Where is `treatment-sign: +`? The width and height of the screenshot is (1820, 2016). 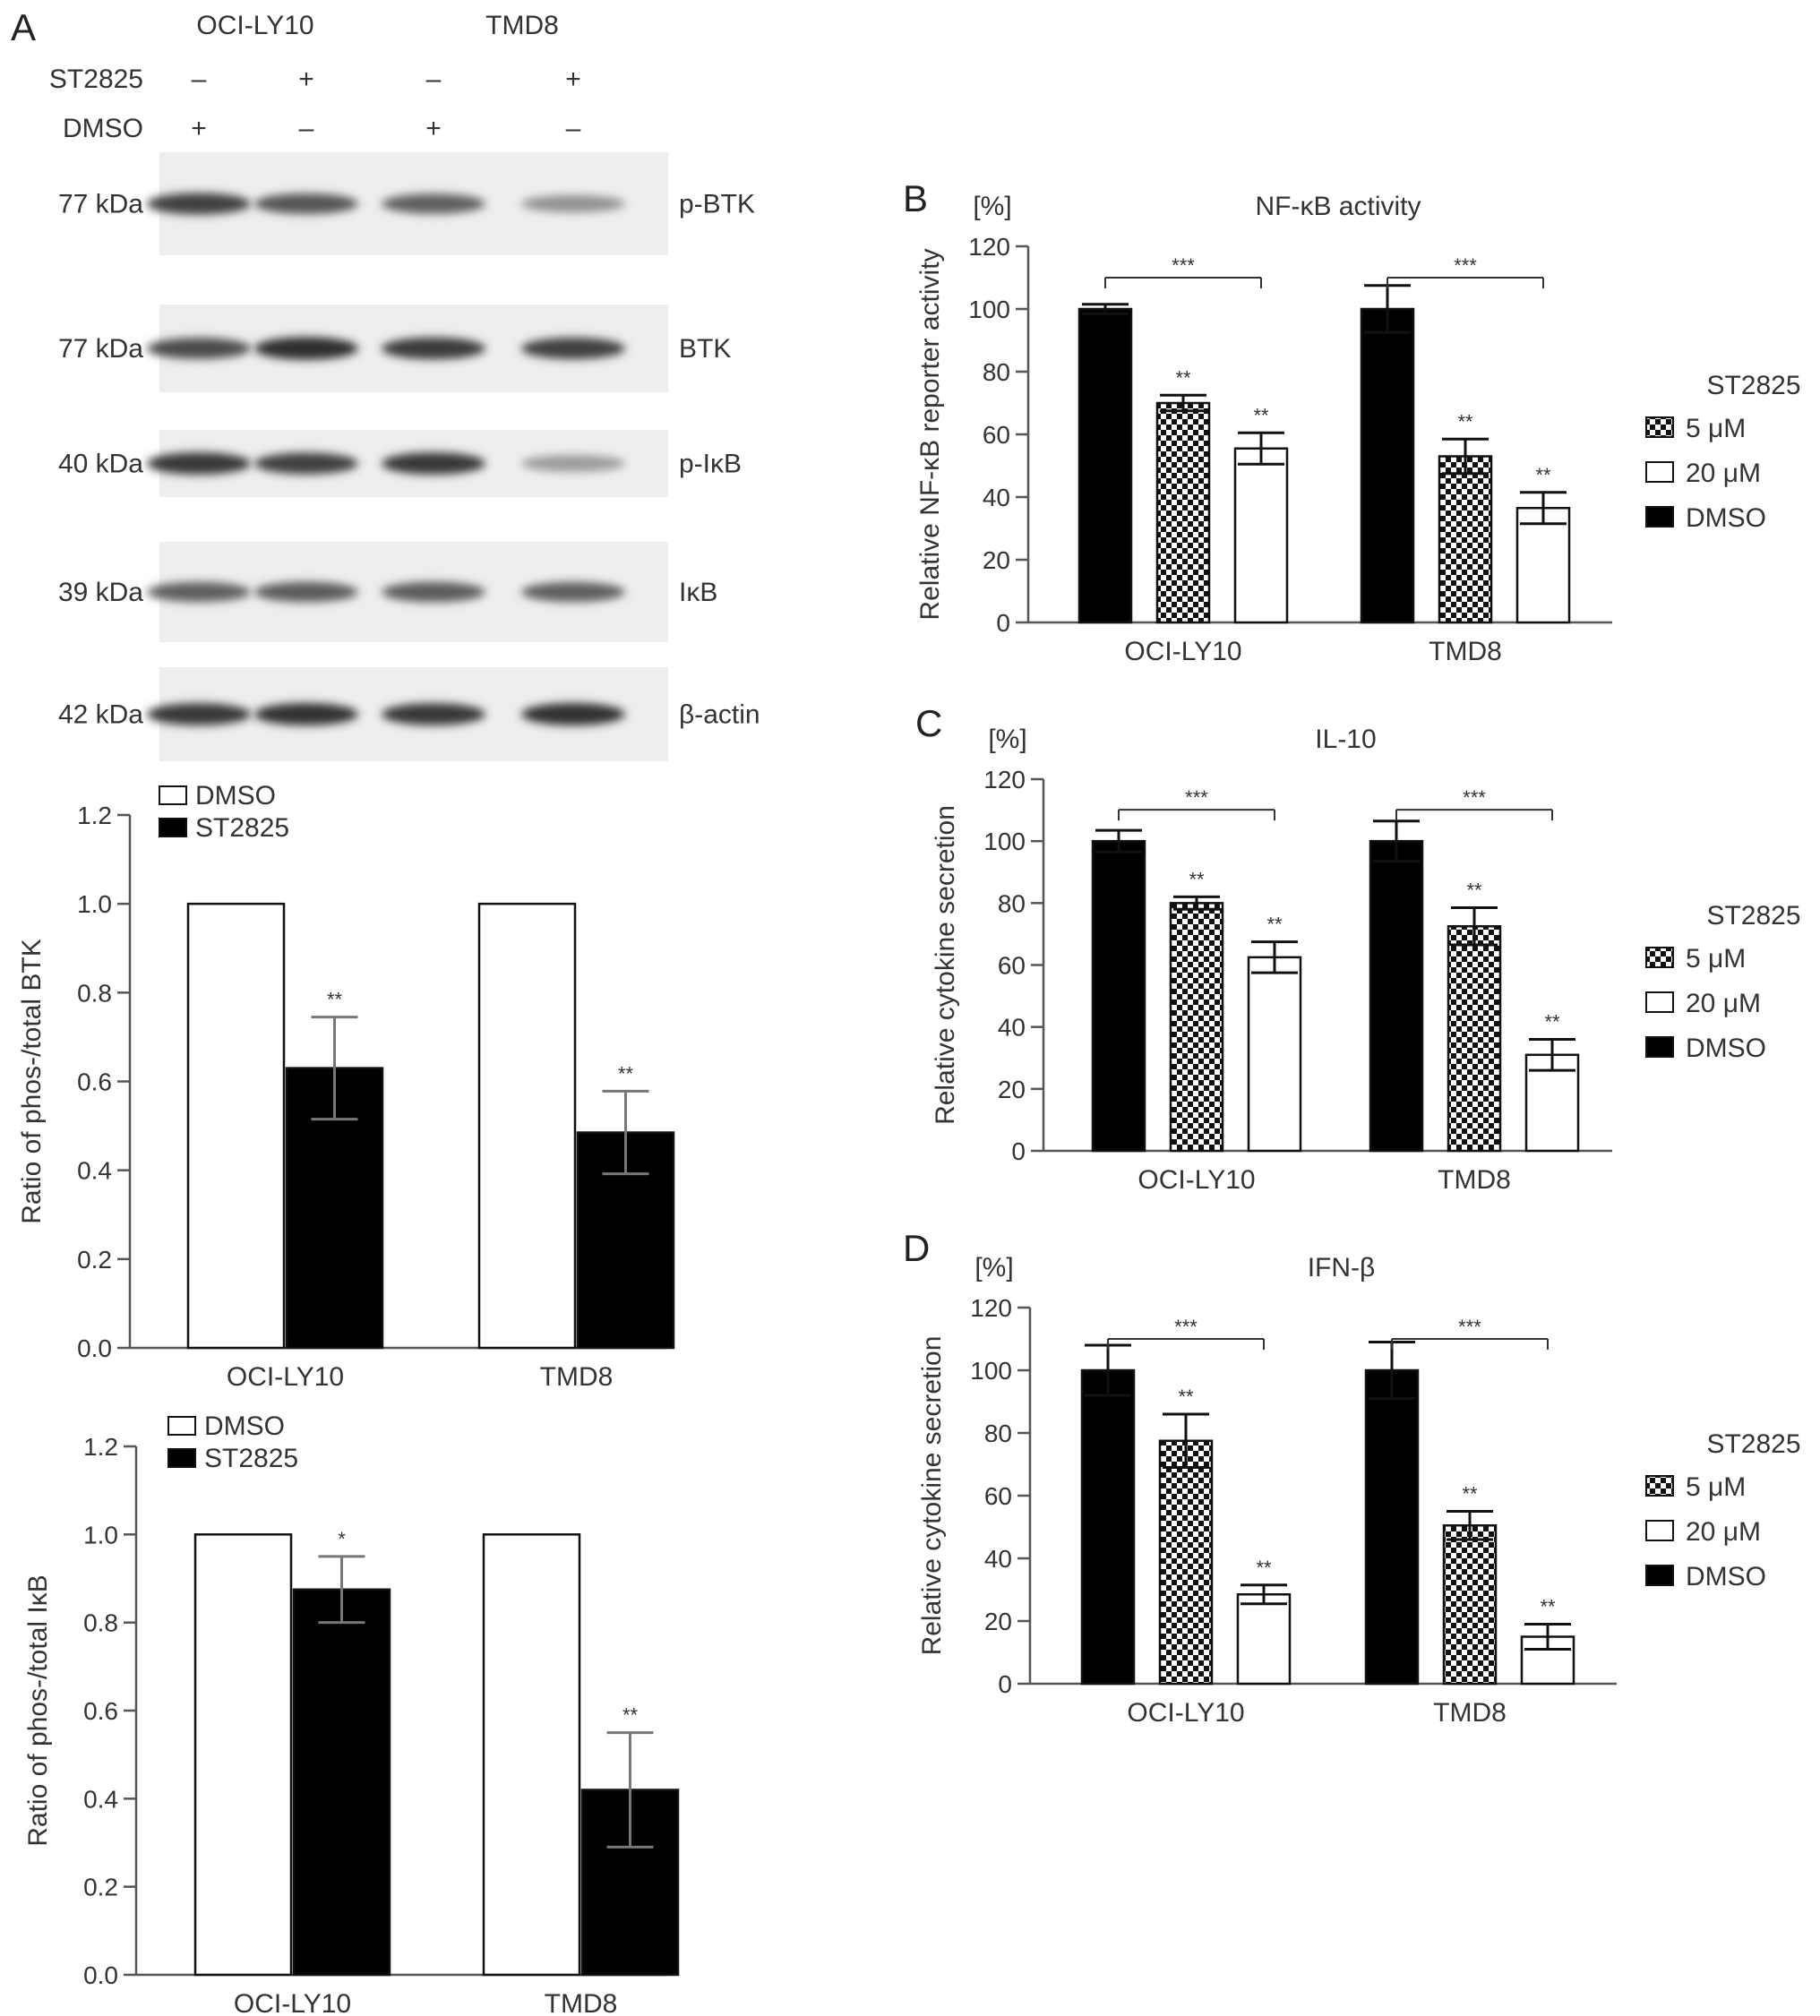 treatment-sign: + is located at coordinates (306, 79).